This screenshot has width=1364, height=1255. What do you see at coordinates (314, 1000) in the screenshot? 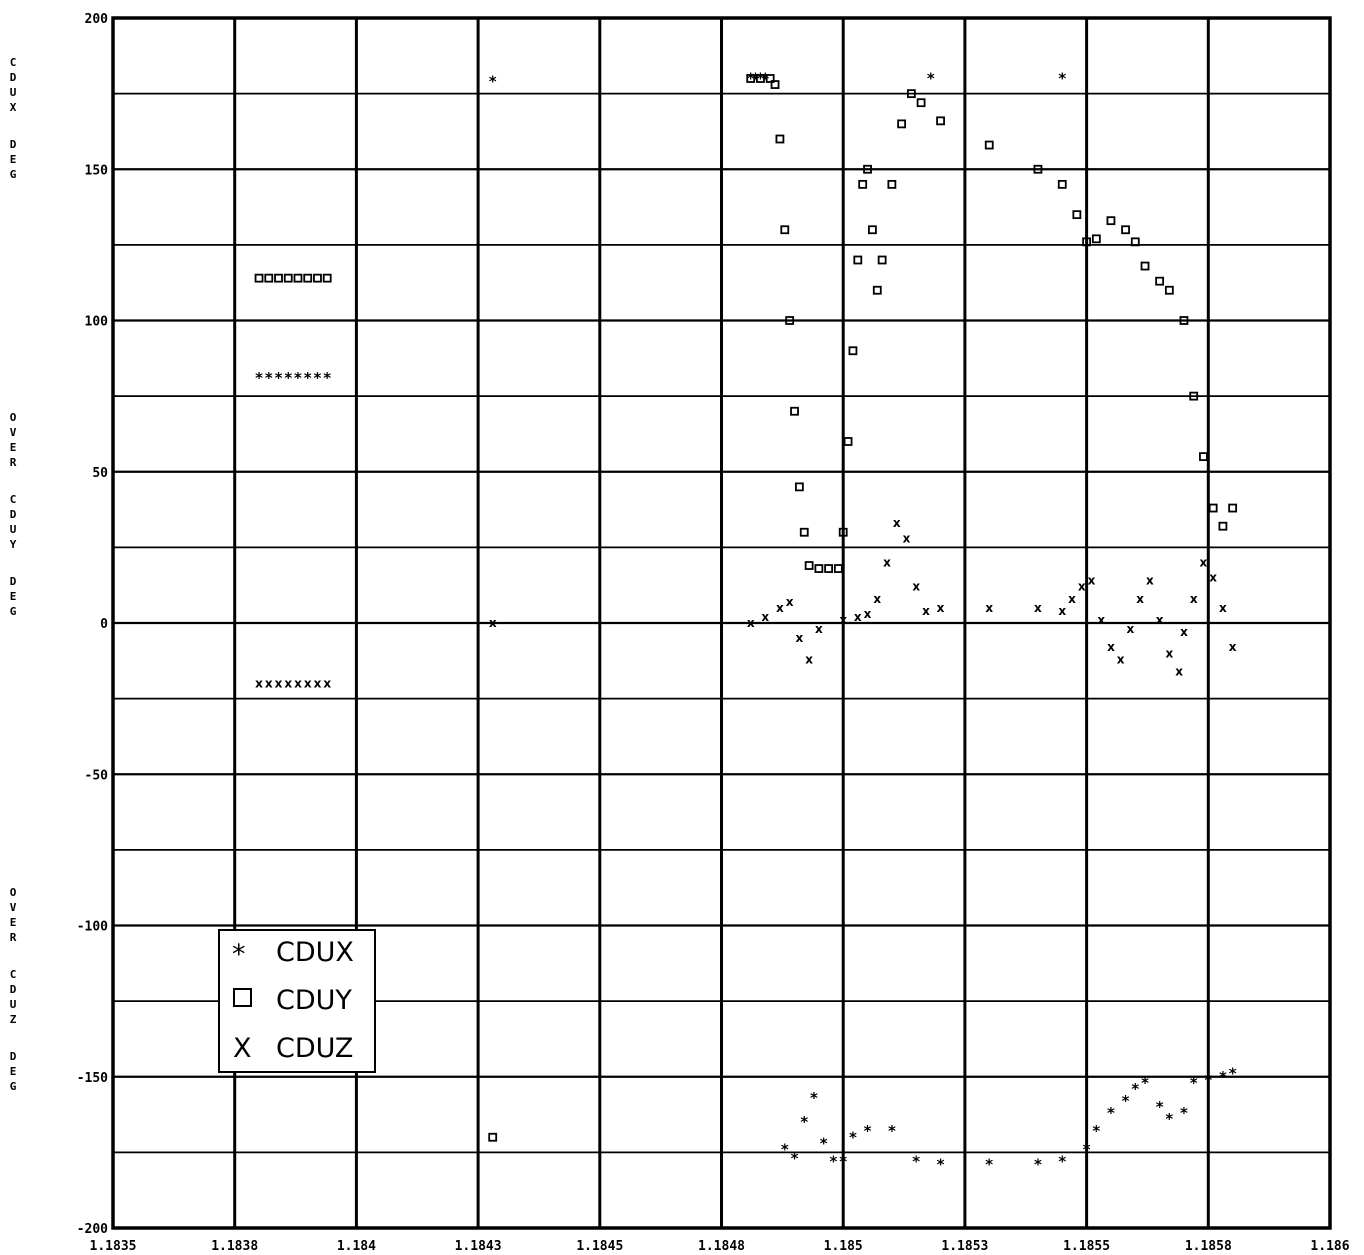
I see `legend-label-cduy: CDUY` at bounding box center [314, 1000].